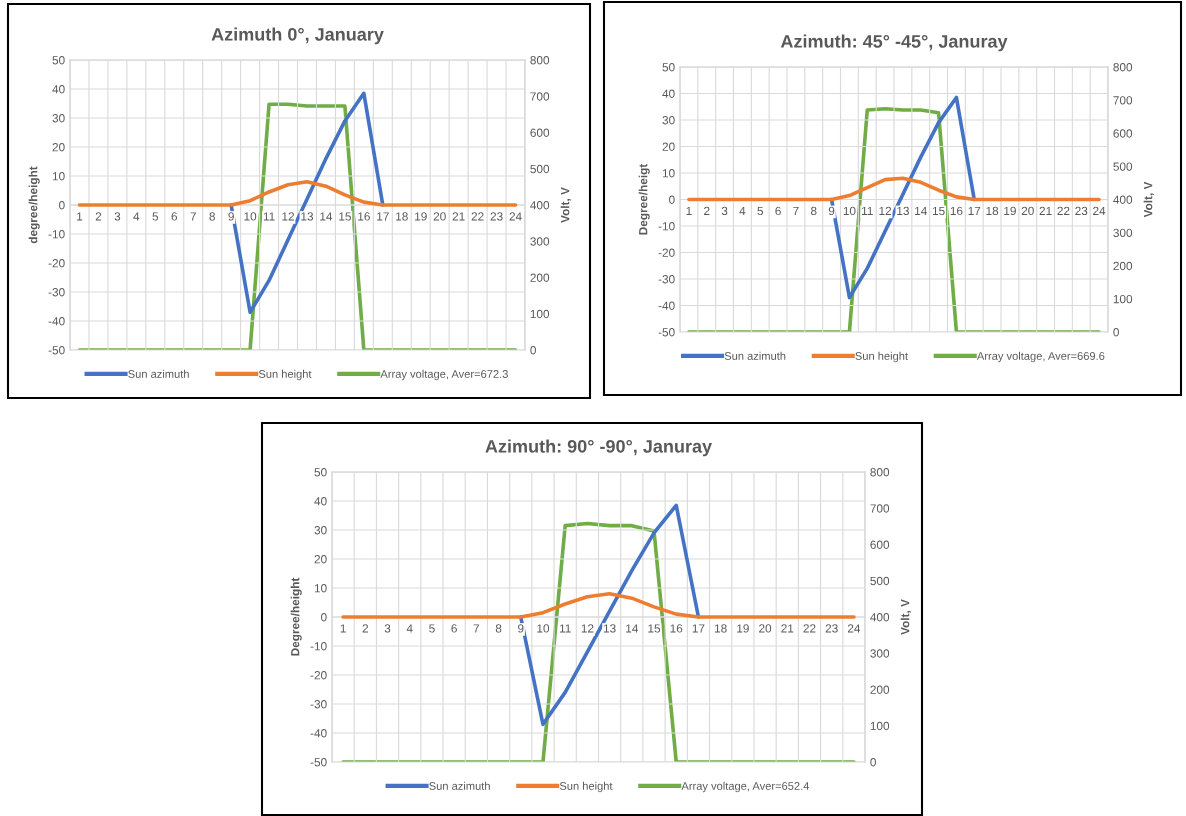 The height and width of the screenshot is (816, 1186). Describe the element at coordinates (644, 199) in the screenshot. I see `y-axis-title: Degree/heigt` at that location.